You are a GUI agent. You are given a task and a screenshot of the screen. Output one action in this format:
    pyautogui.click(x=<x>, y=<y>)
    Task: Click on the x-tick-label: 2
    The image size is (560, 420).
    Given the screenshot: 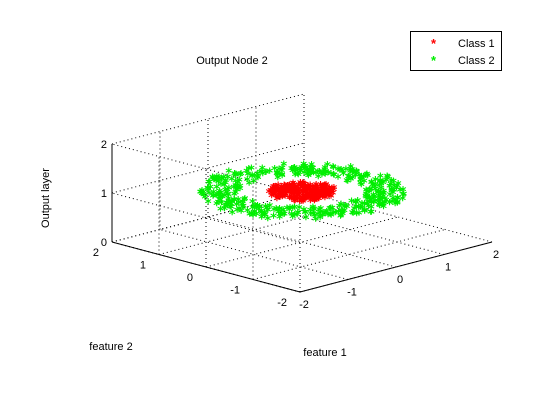 What is the action you would take?
    pyautogui.click(x=496, y=255)
    